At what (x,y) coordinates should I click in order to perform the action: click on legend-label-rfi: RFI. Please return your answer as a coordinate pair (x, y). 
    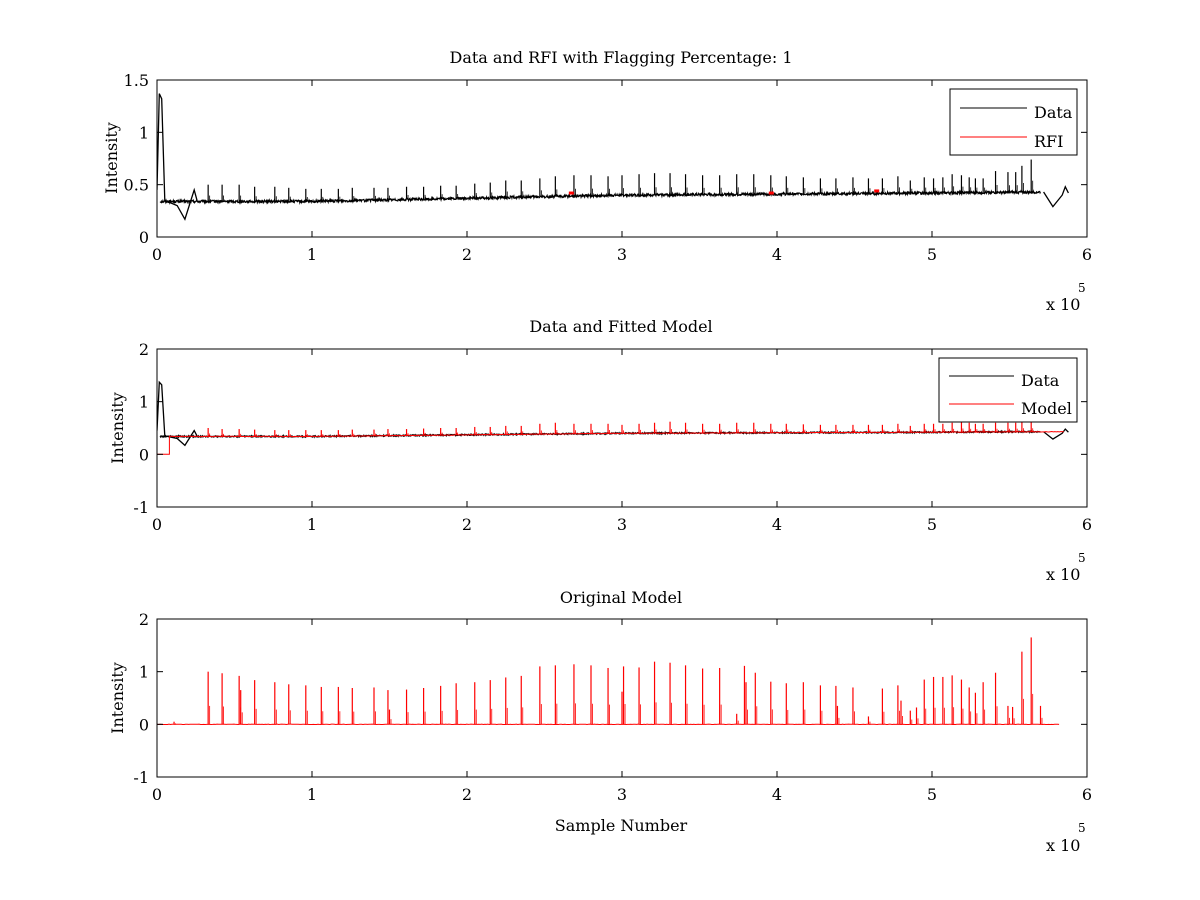
    Looking at the image, I should click on (1048, 141).